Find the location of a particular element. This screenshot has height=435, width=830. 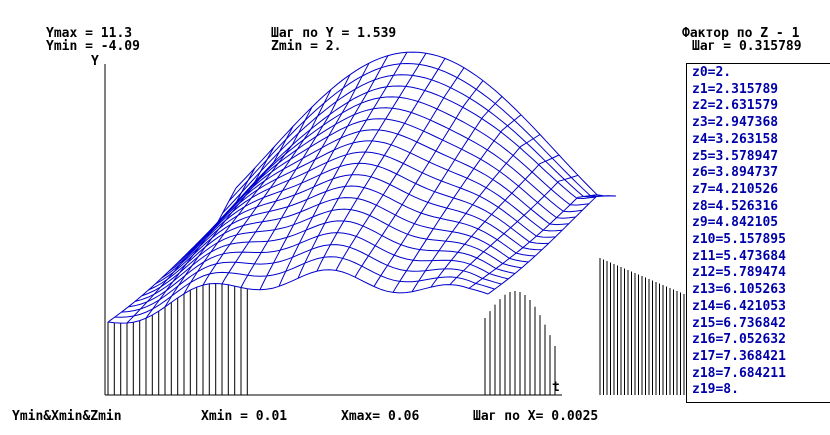

origin-label: Ymin&Xmin&Zmin is located at coordinates (67, 416).